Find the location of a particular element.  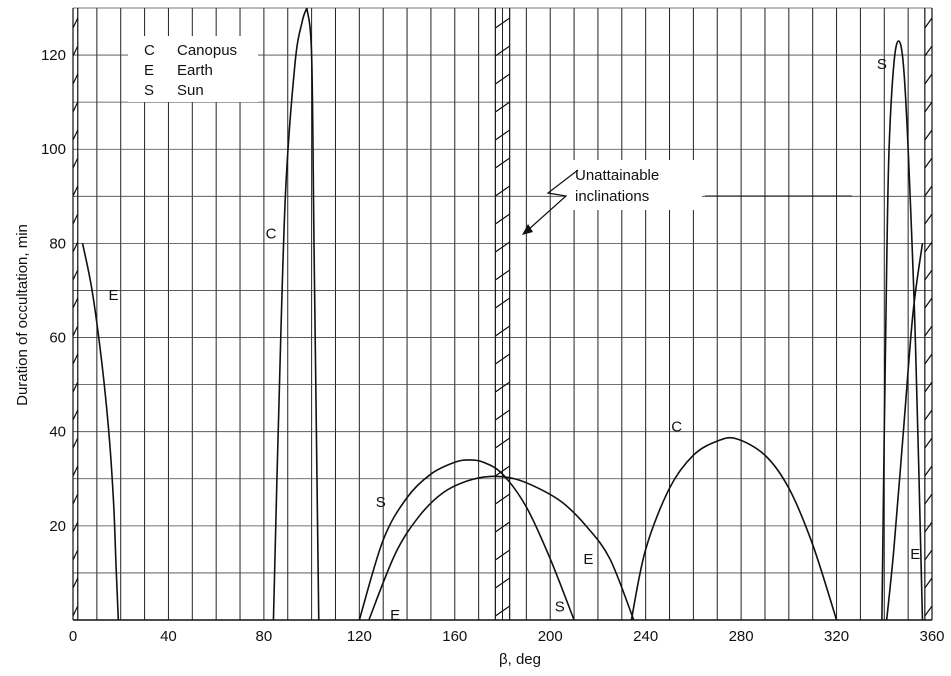

legend-key-c: C is located at coordinates (149, 50).